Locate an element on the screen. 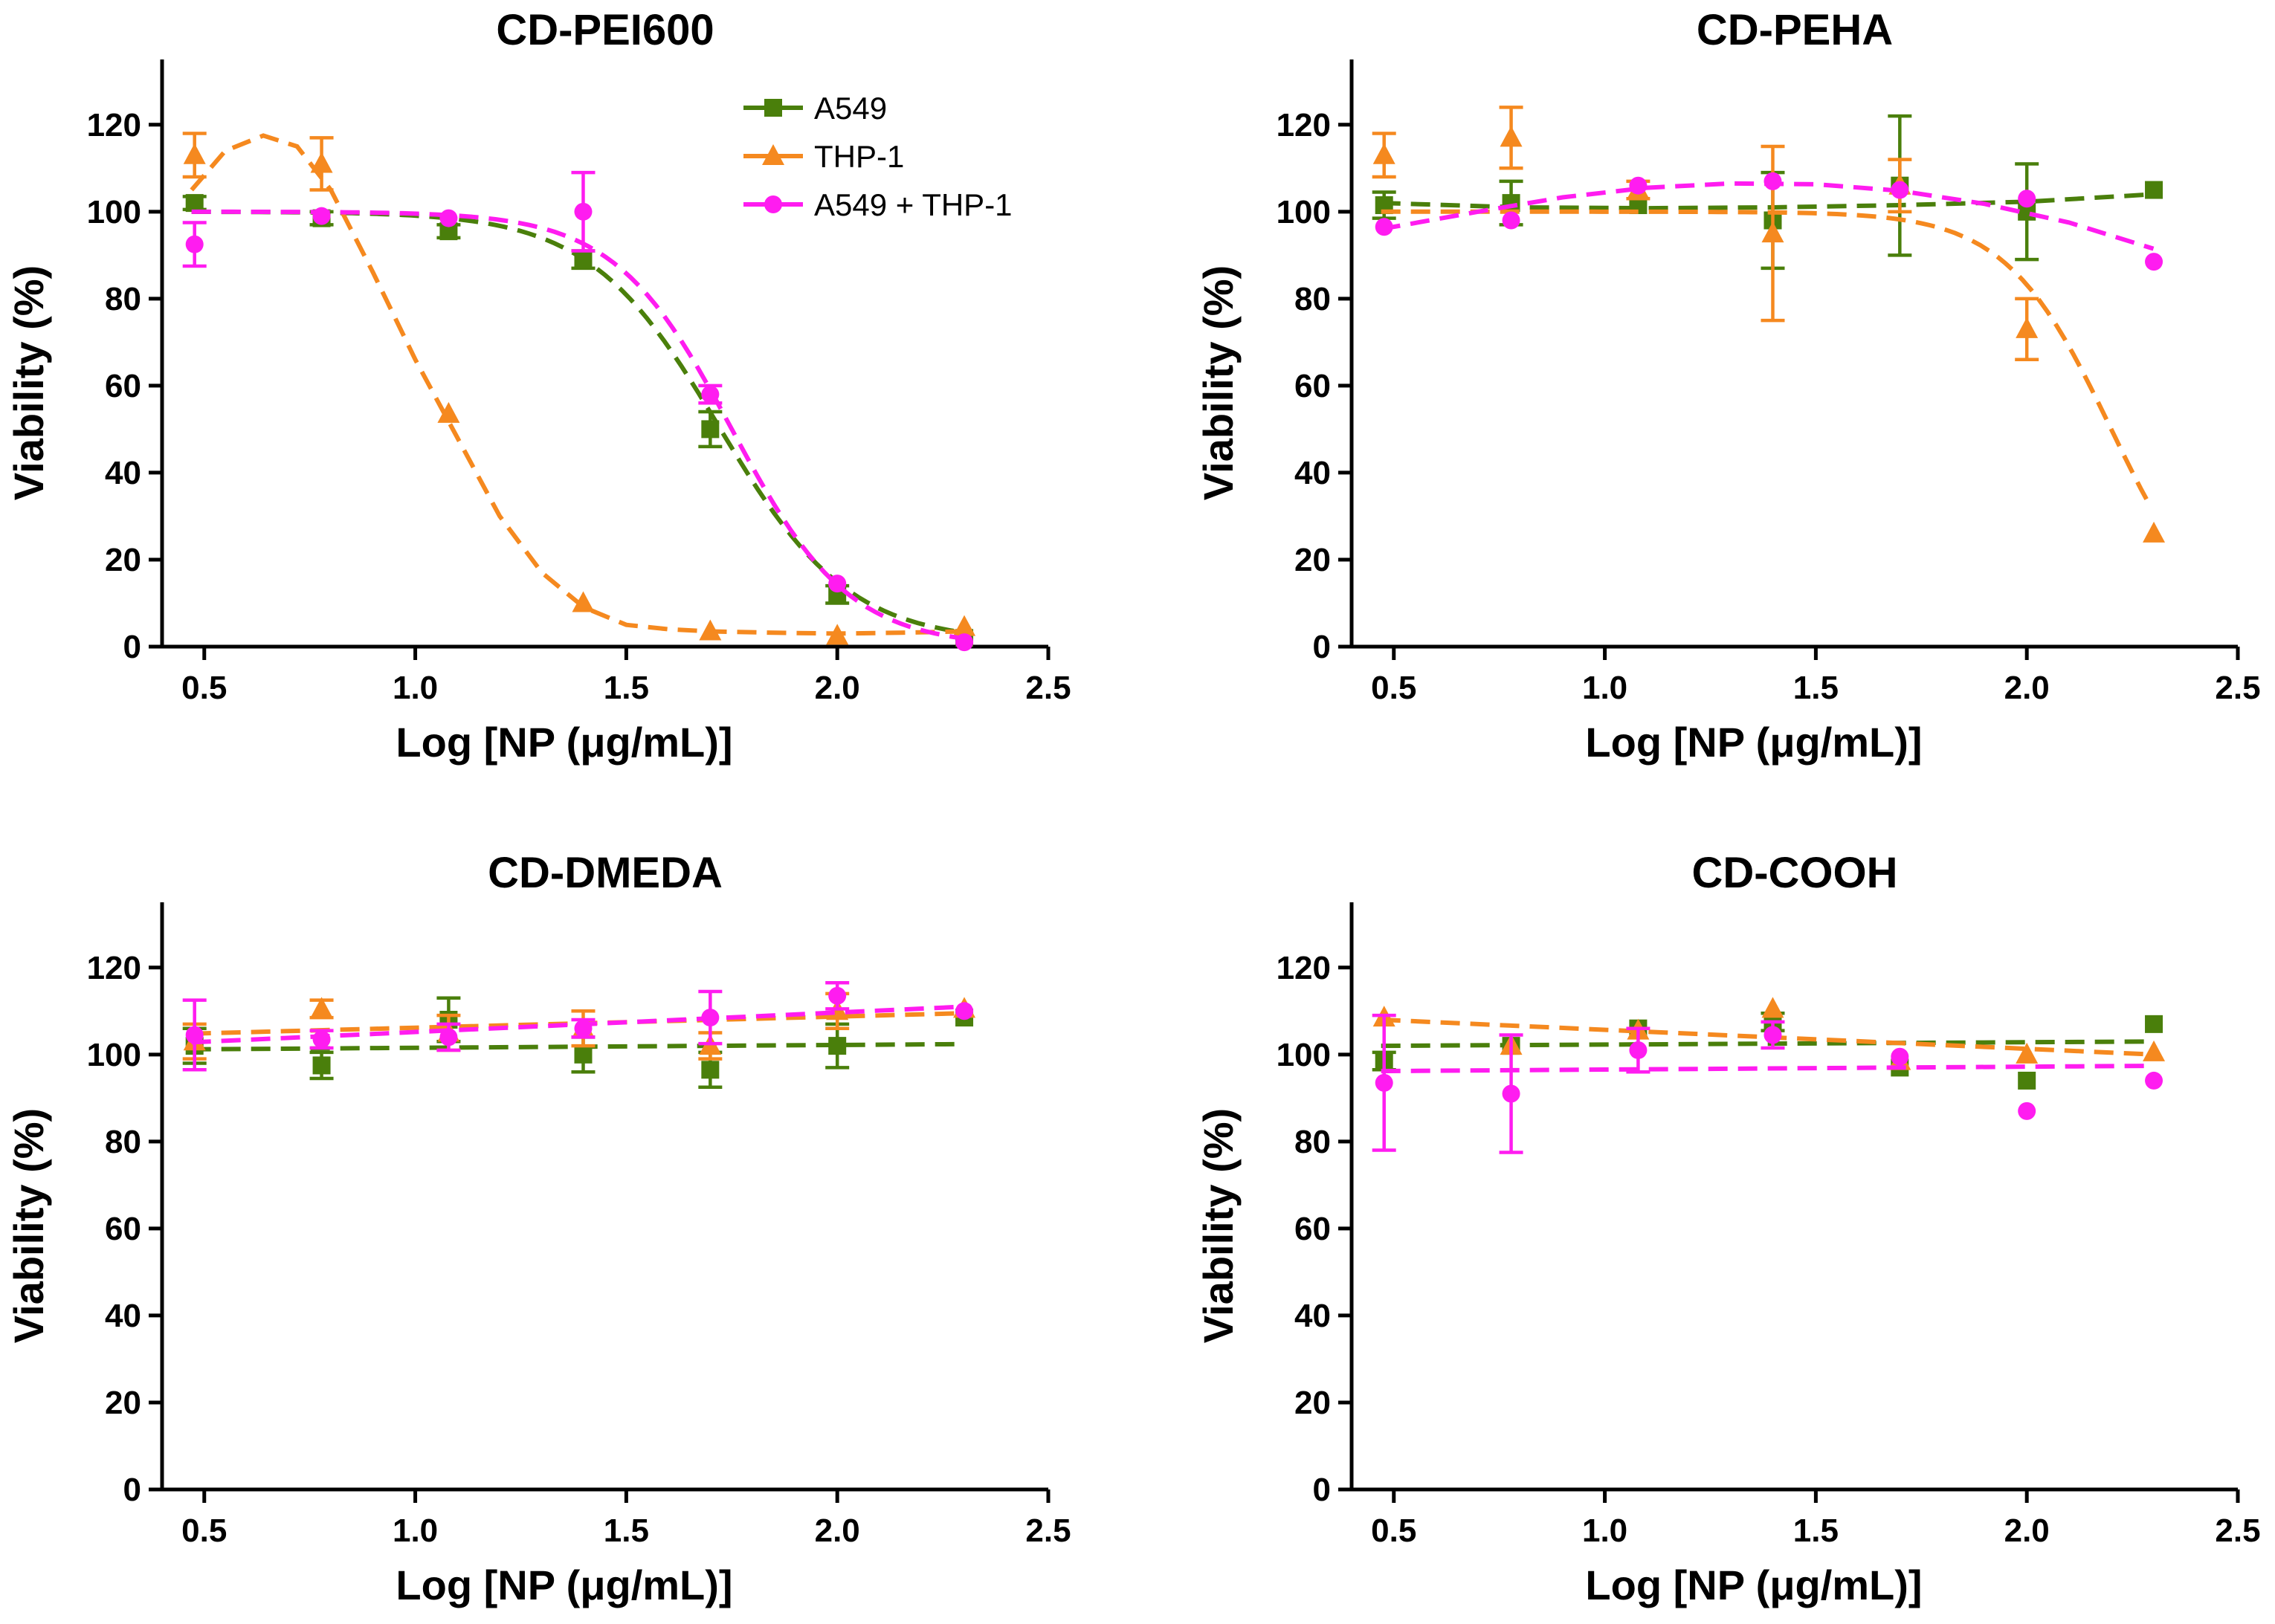 The image size is (2275, 1624). legend-label: A549 + THP-1 is located at coordinates (914, 204).